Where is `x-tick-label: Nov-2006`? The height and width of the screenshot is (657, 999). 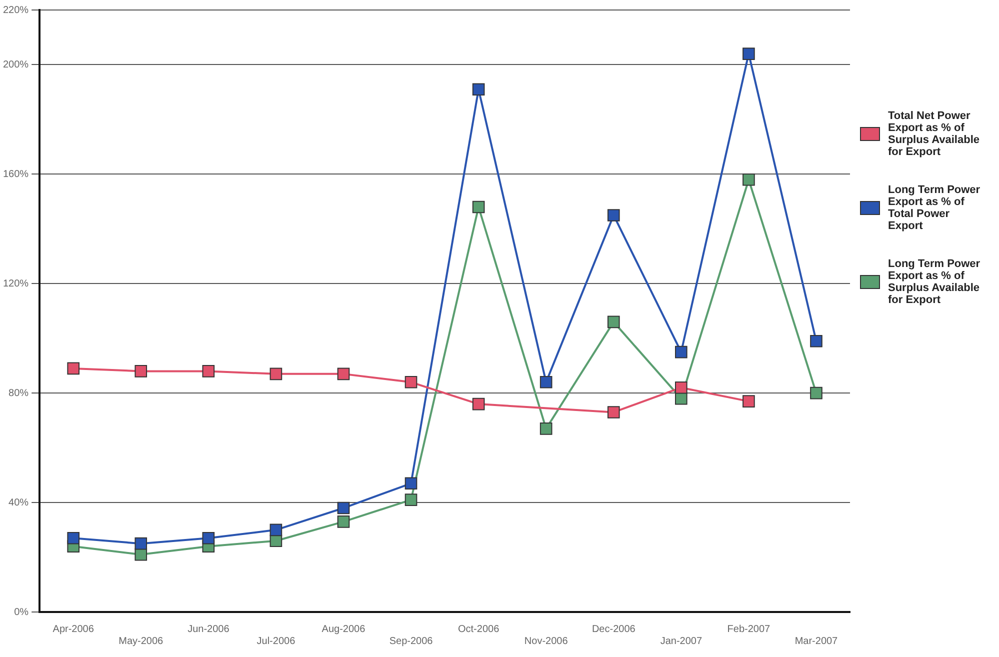
x-tick-label: Nov-2006 is located at coordinates (546, 641).